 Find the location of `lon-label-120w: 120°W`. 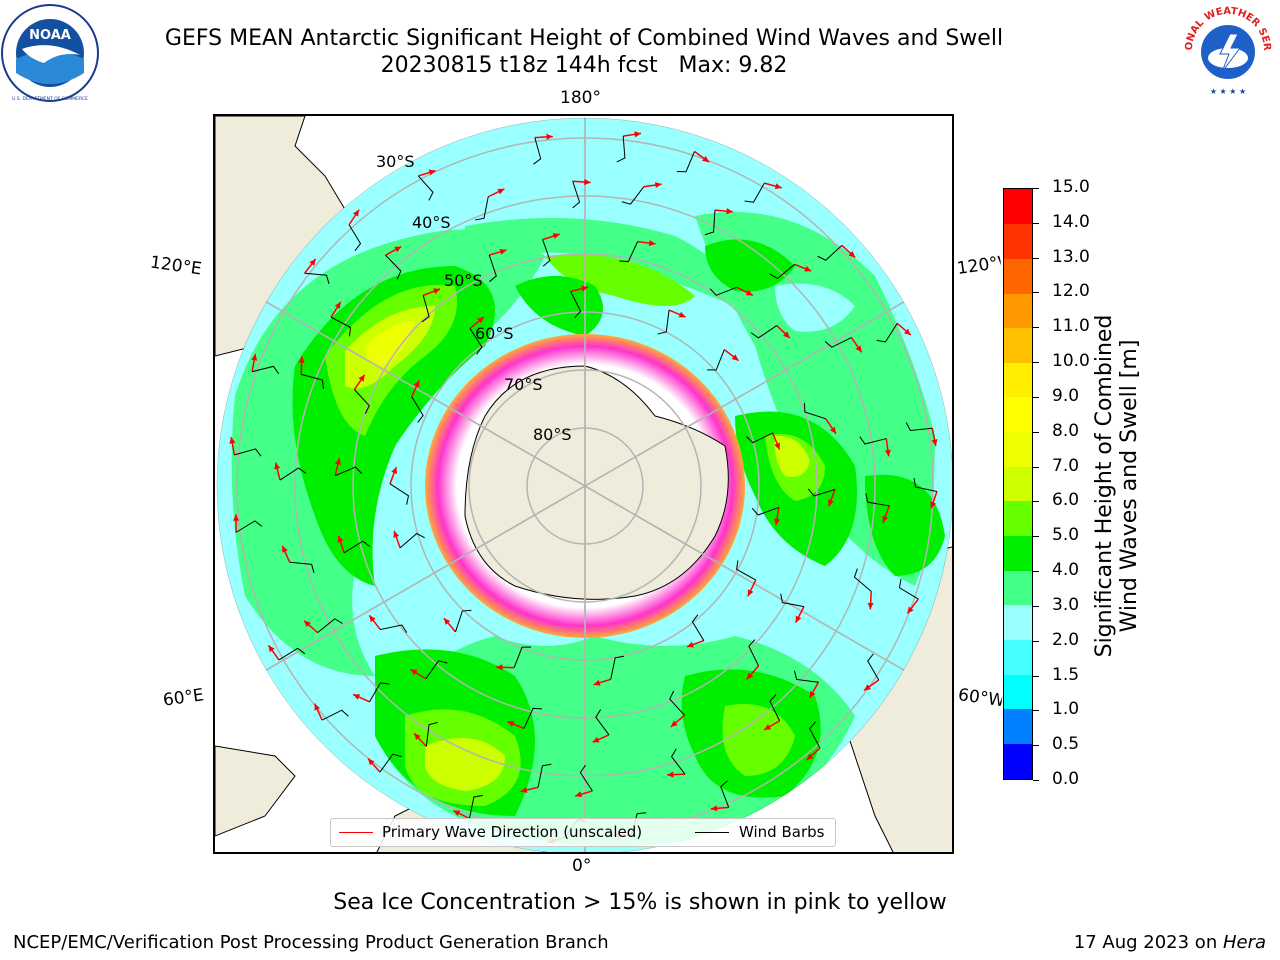

lon-label-120w: 120°W is located at coordinates (979, 266).